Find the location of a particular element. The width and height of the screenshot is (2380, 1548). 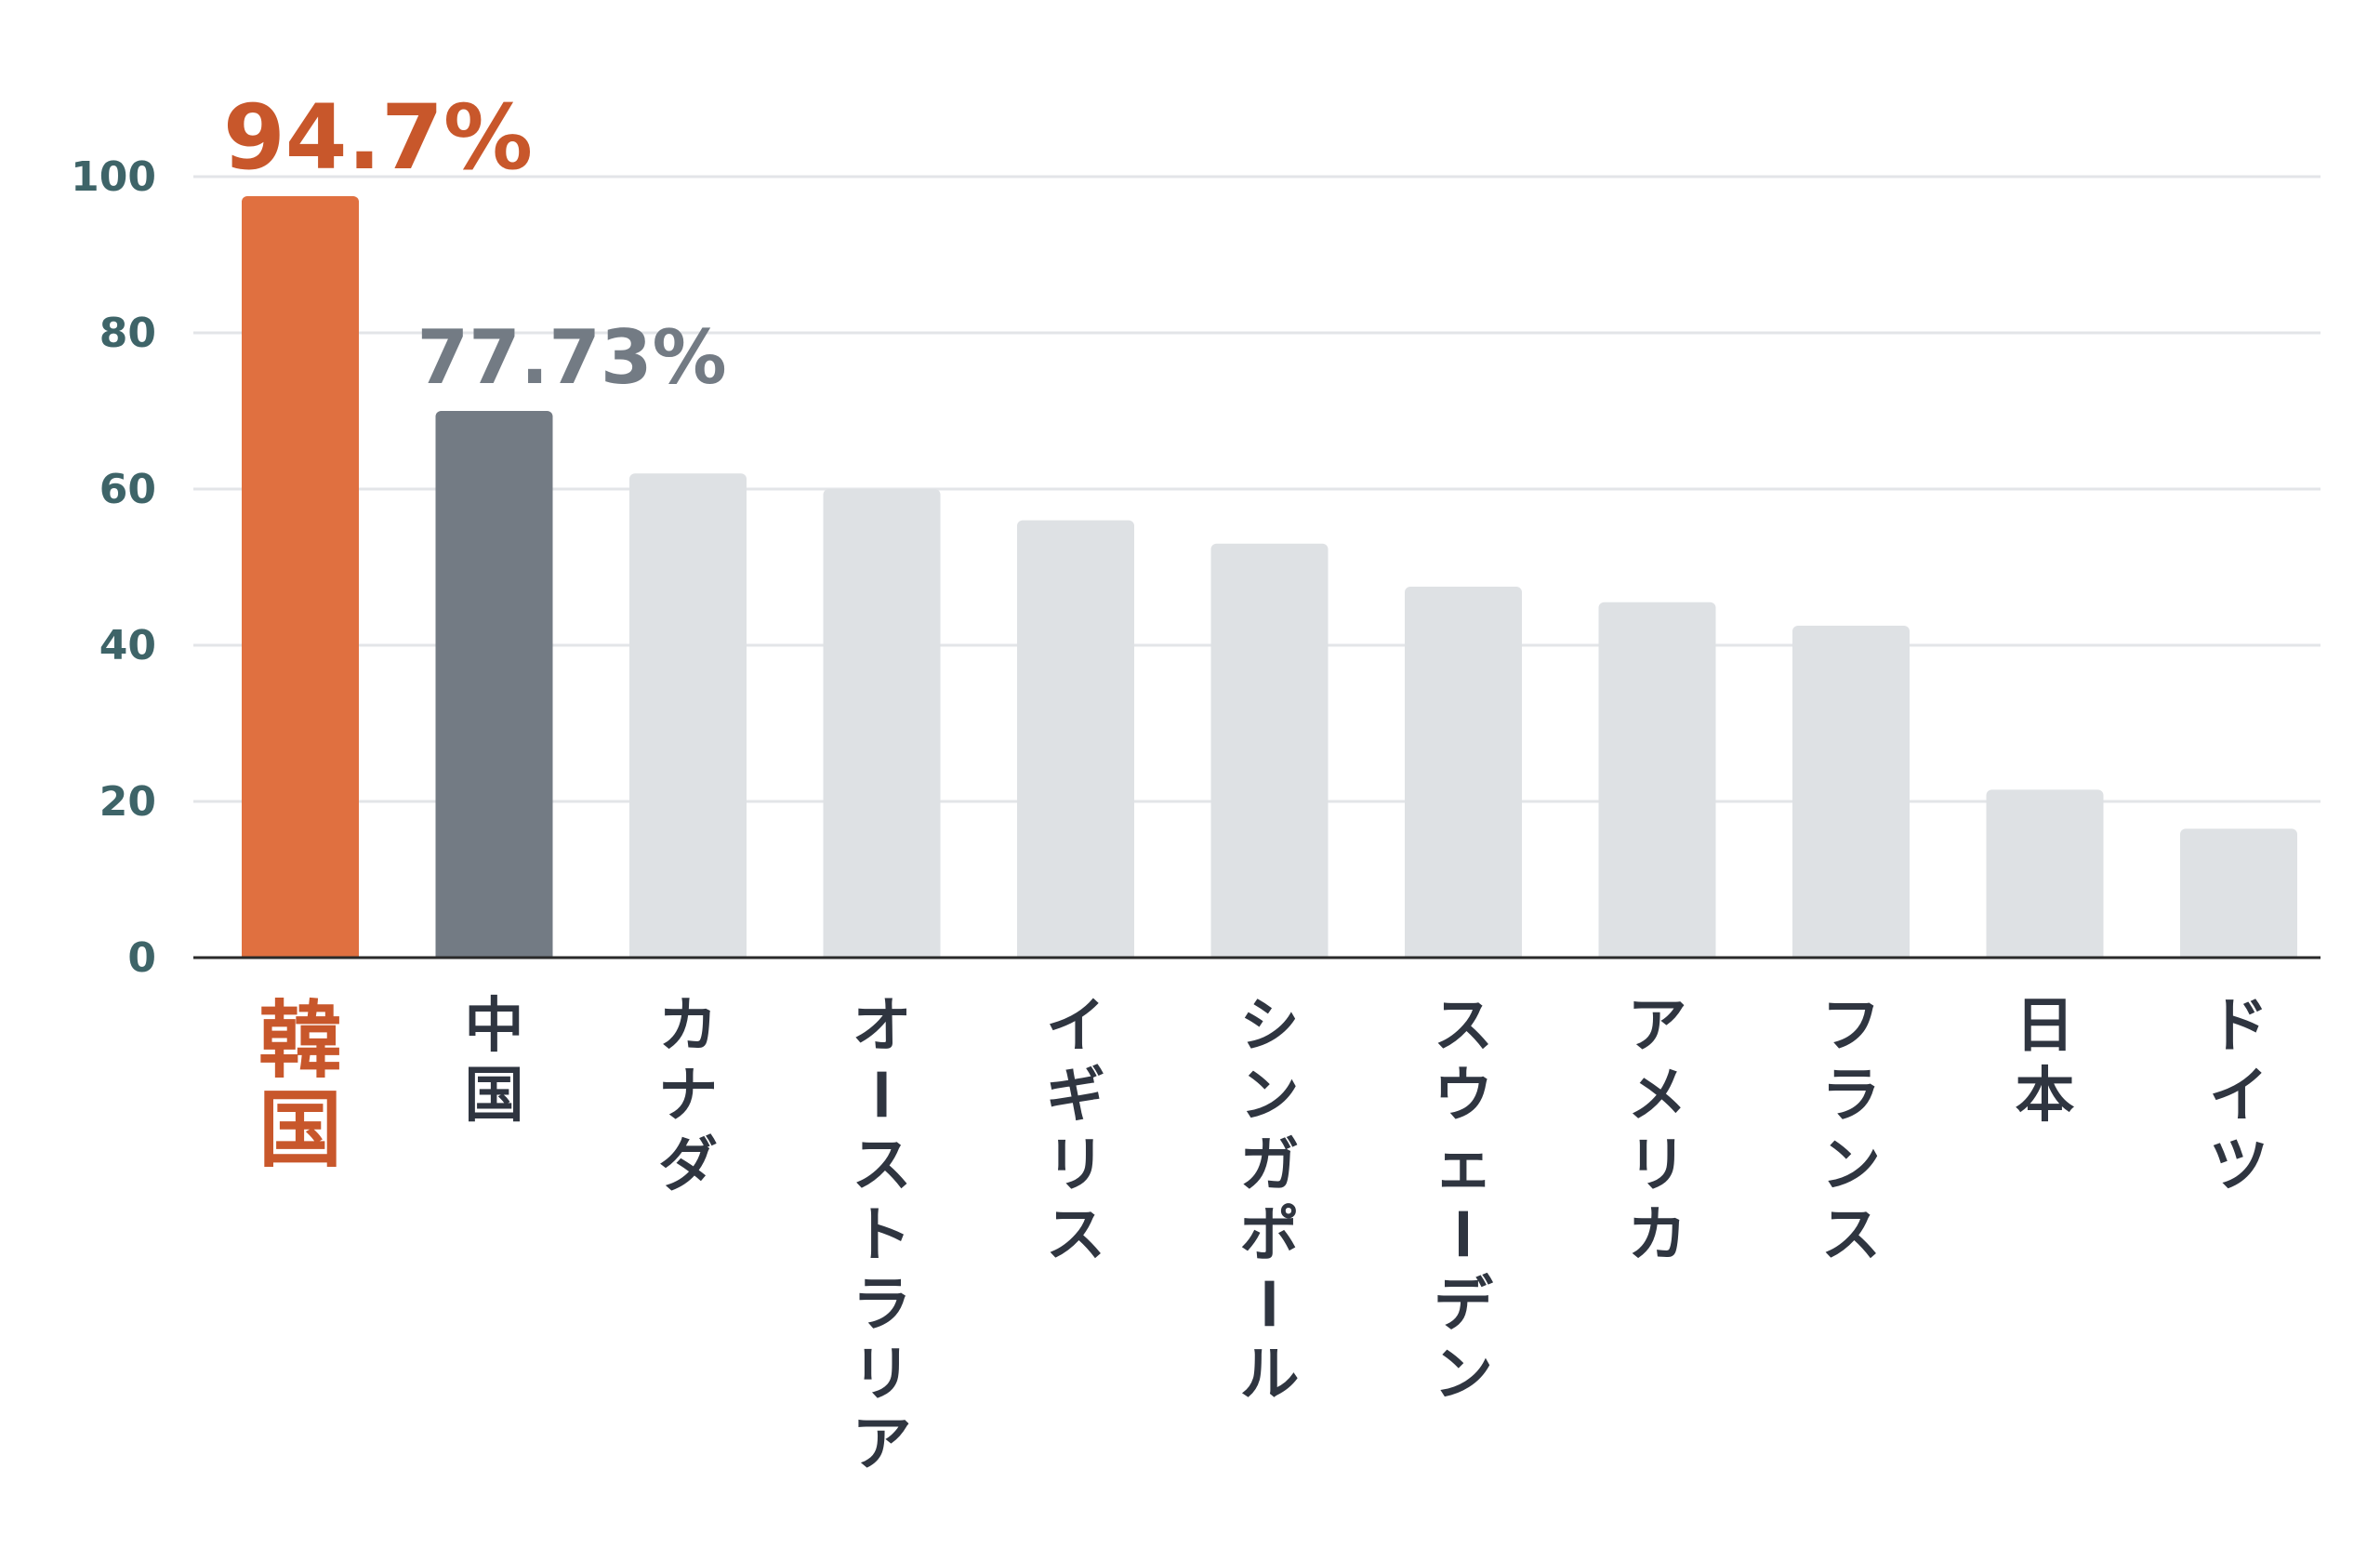

category-char: 本 is located at coordinates (2045, 1096).